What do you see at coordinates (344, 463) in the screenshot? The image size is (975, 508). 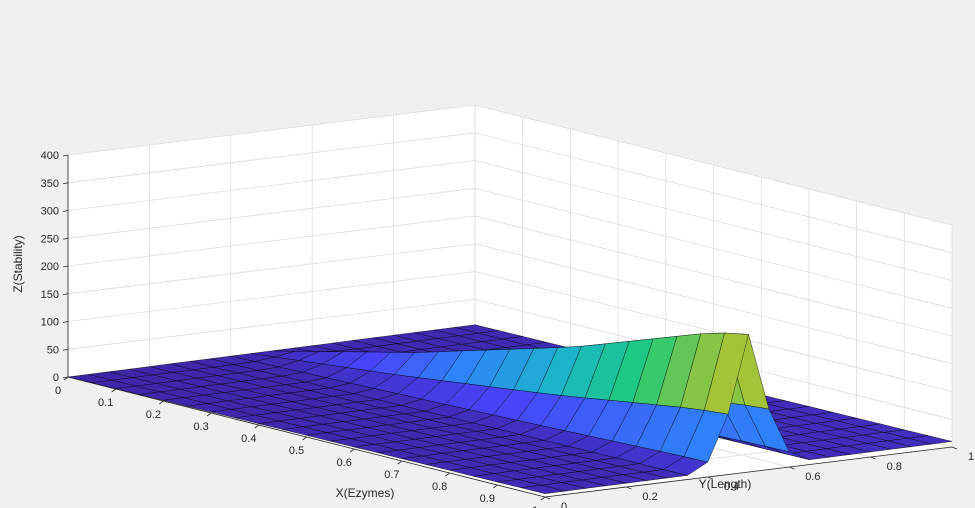 I see `x-tick-label: 0.6` at bounding box center [344, 463].